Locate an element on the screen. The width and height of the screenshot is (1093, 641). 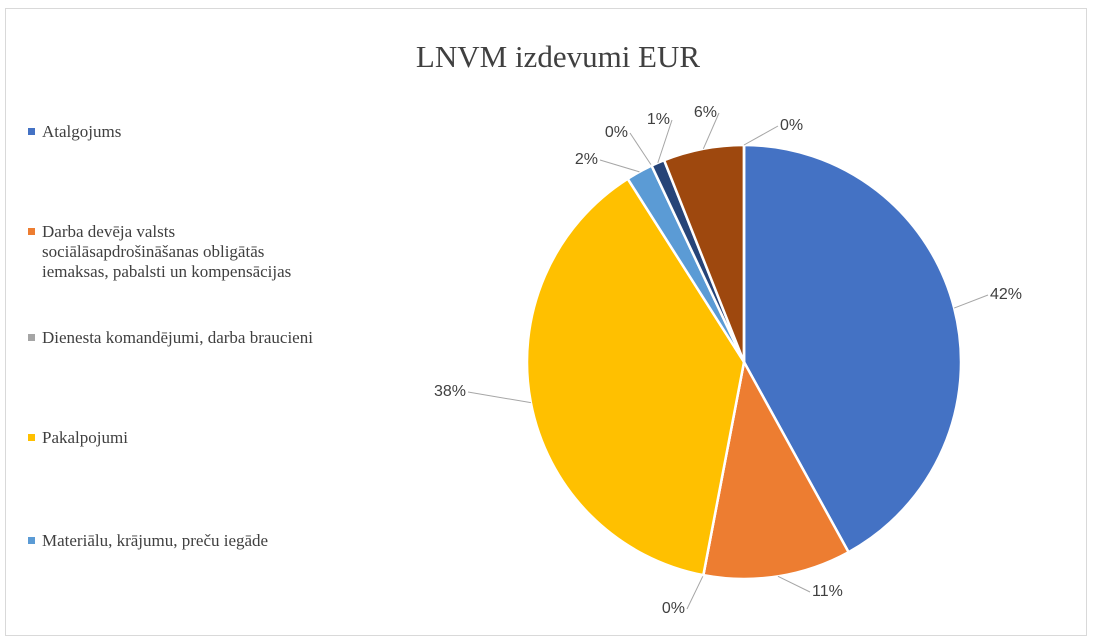
chart-title: LNVM izdevumi EUR is located at coordinates (558, 56).